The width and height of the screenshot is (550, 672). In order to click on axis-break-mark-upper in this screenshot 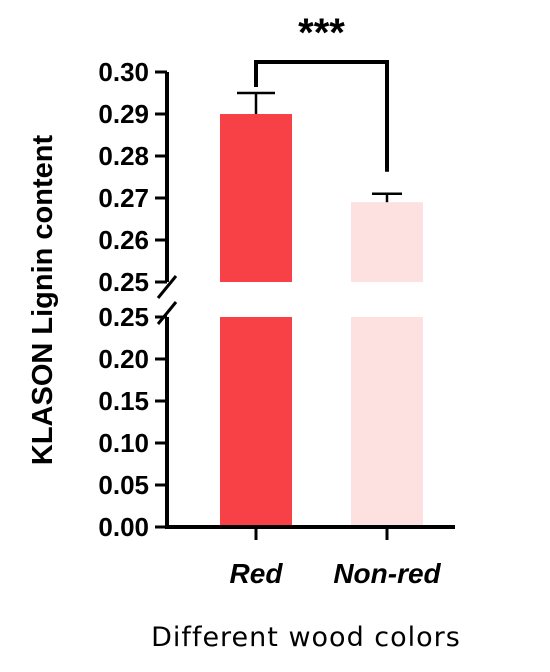, I will do `click(167, 287)`.